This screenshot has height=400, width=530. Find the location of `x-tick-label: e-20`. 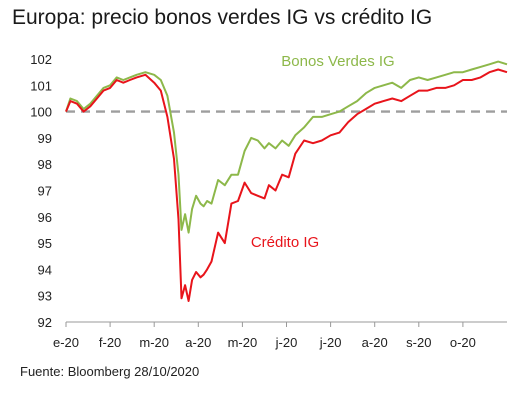

x-tick-label: e-20 is located at coordinates (66, 342).